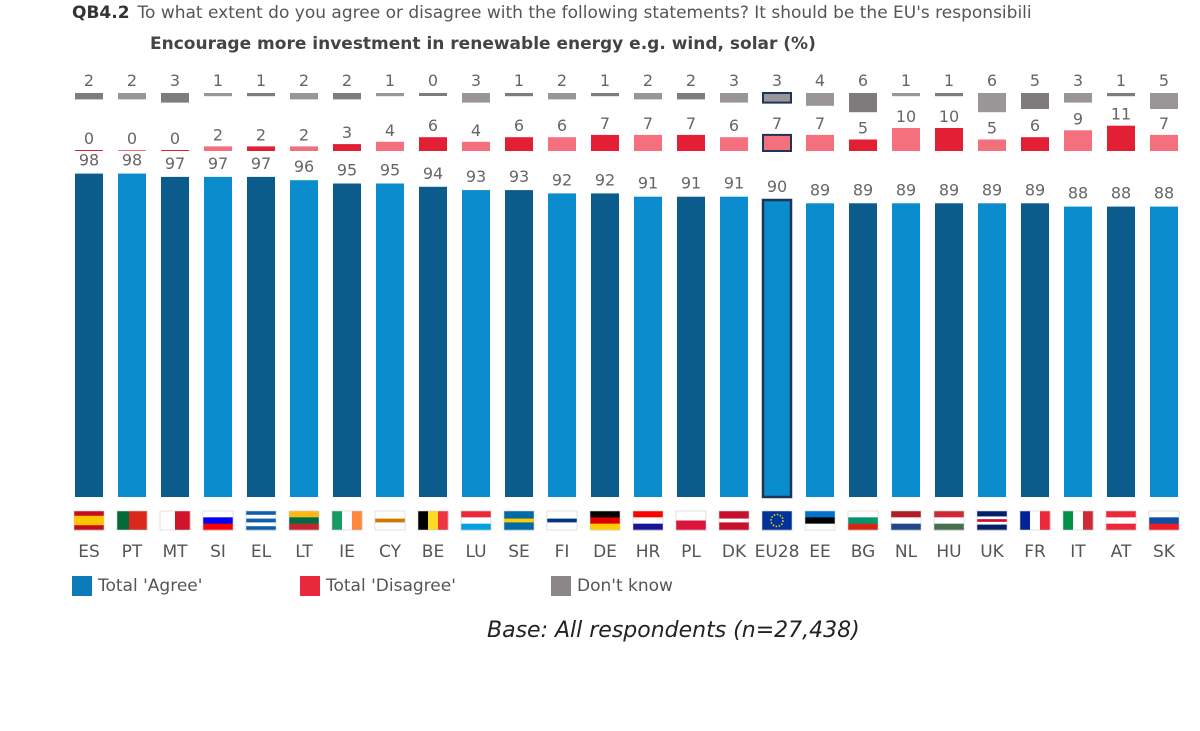 This screenshot has width=1200, height=731. Describe the element at coordinates (906, 520) in the screenshot. I see `flag-nl-icon` at that location.